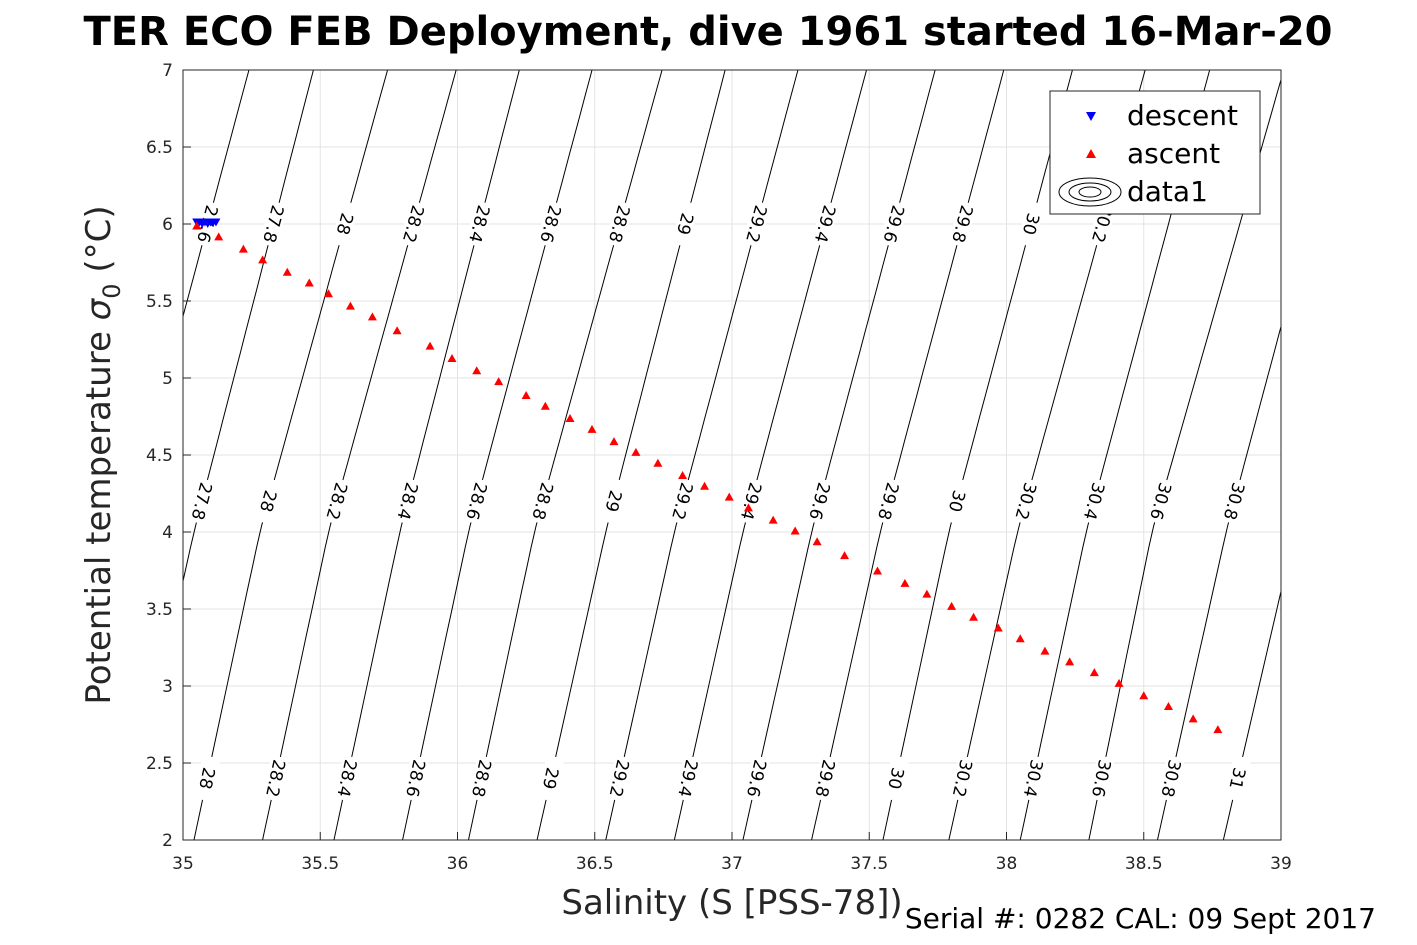 This screenshot has width=1417, height=945. I want to click on legend-contour-icon, so click(1090, 192).